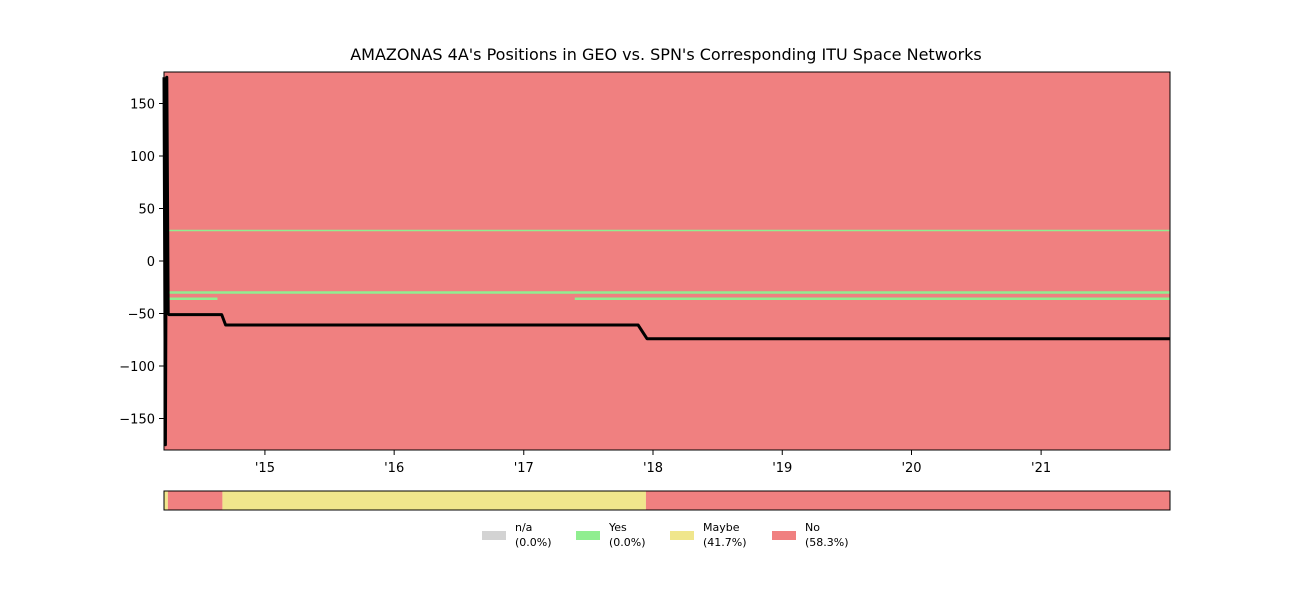 The height and width of the screenshot is (600, 1300). Describe the element at coordinates (1041, 468) in the screenshot. I see `x-tick-label: '21` at that location.